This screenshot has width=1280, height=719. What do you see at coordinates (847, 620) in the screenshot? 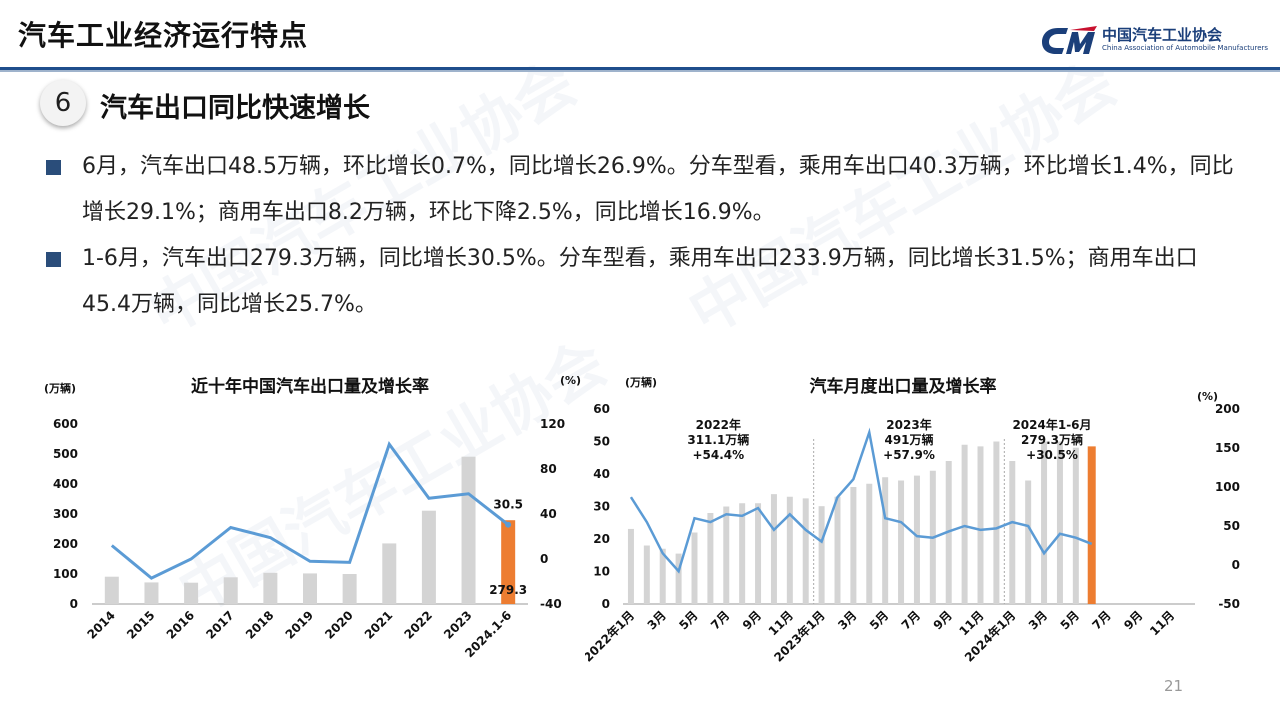
I see `x-tick-label: 3月` at bounding box center [847, 620].